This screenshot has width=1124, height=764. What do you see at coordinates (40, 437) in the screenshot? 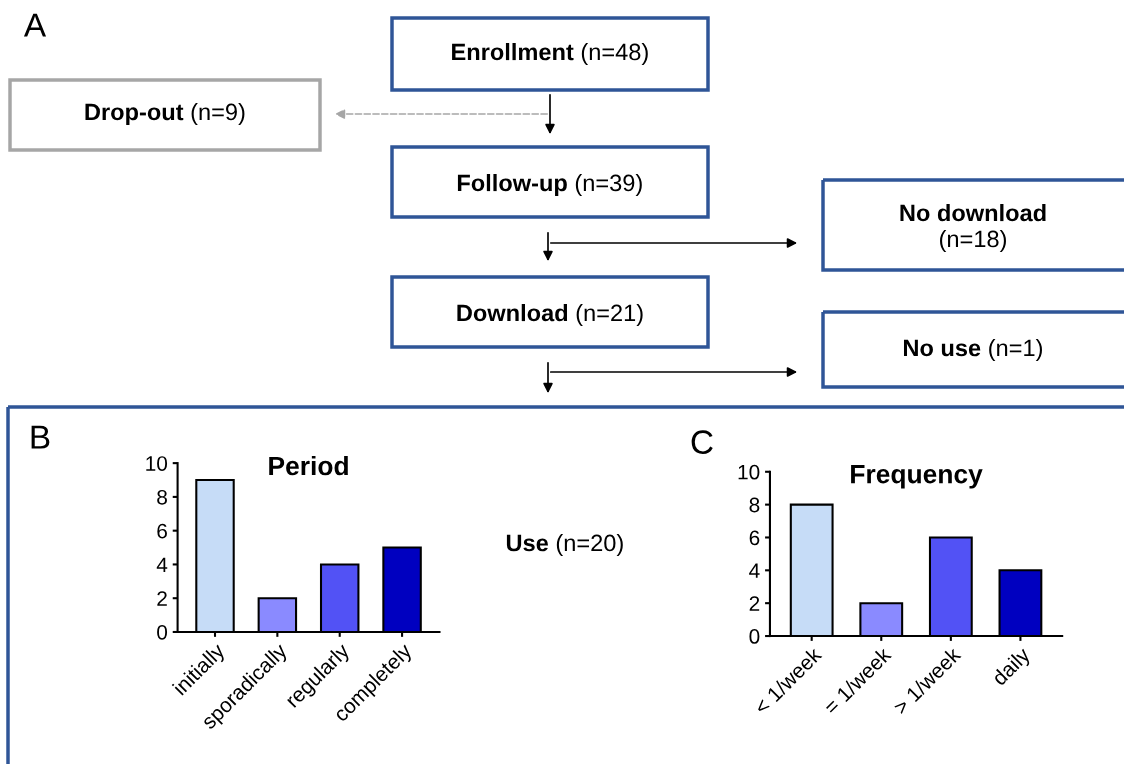
I see `text: B` at bounding box center [40, 437].